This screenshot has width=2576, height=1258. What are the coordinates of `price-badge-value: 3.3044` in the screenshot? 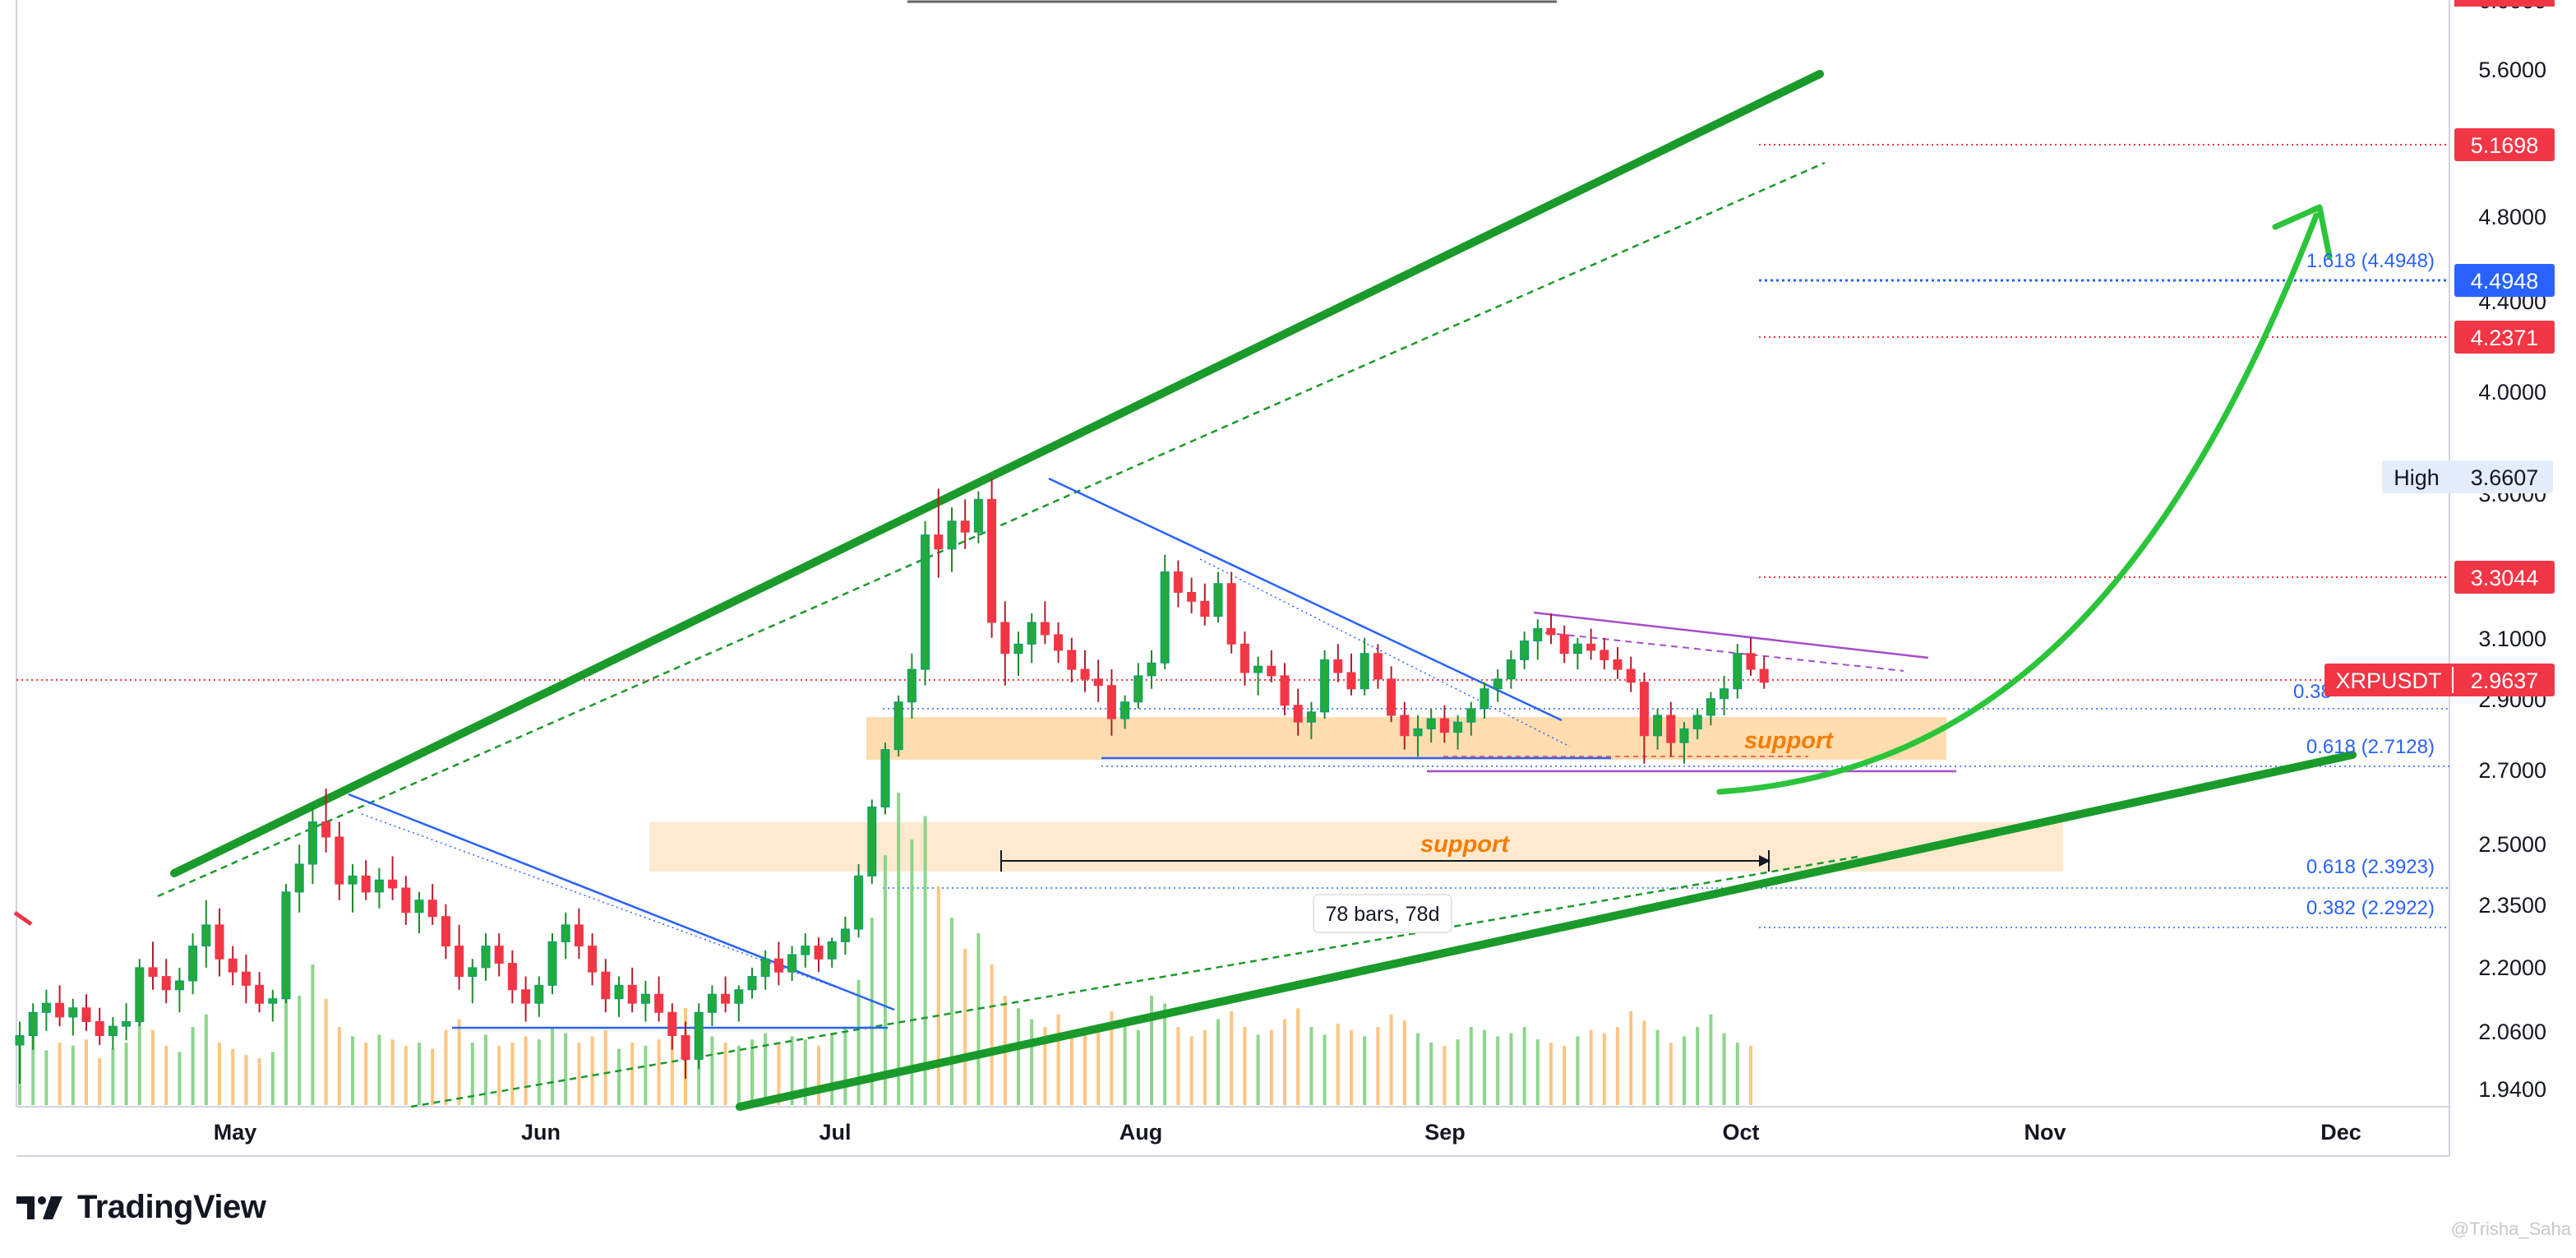 It's located at (2505, 578).